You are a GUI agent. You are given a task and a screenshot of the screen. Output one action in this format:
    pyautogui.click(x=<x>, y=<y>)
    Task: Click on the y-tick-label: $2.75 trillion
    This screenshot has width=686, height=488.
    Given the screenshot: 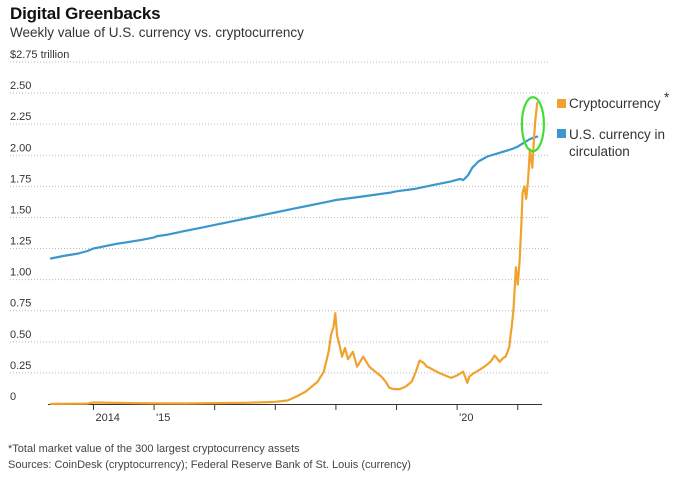 What is the action you would take?
    pyautogui.click(x=39, y=55)
    